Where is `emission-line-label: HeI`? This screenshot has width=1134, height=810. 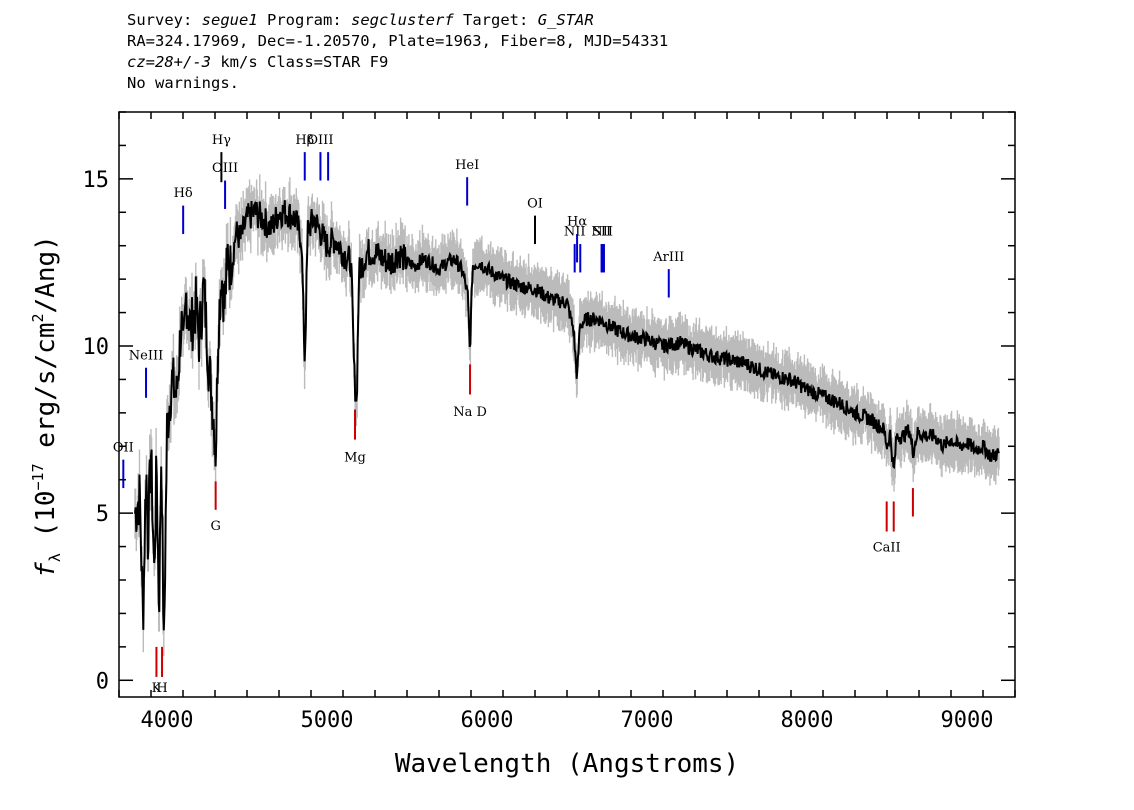 emission-line-label: HeI is located at coordinates (467, 165).